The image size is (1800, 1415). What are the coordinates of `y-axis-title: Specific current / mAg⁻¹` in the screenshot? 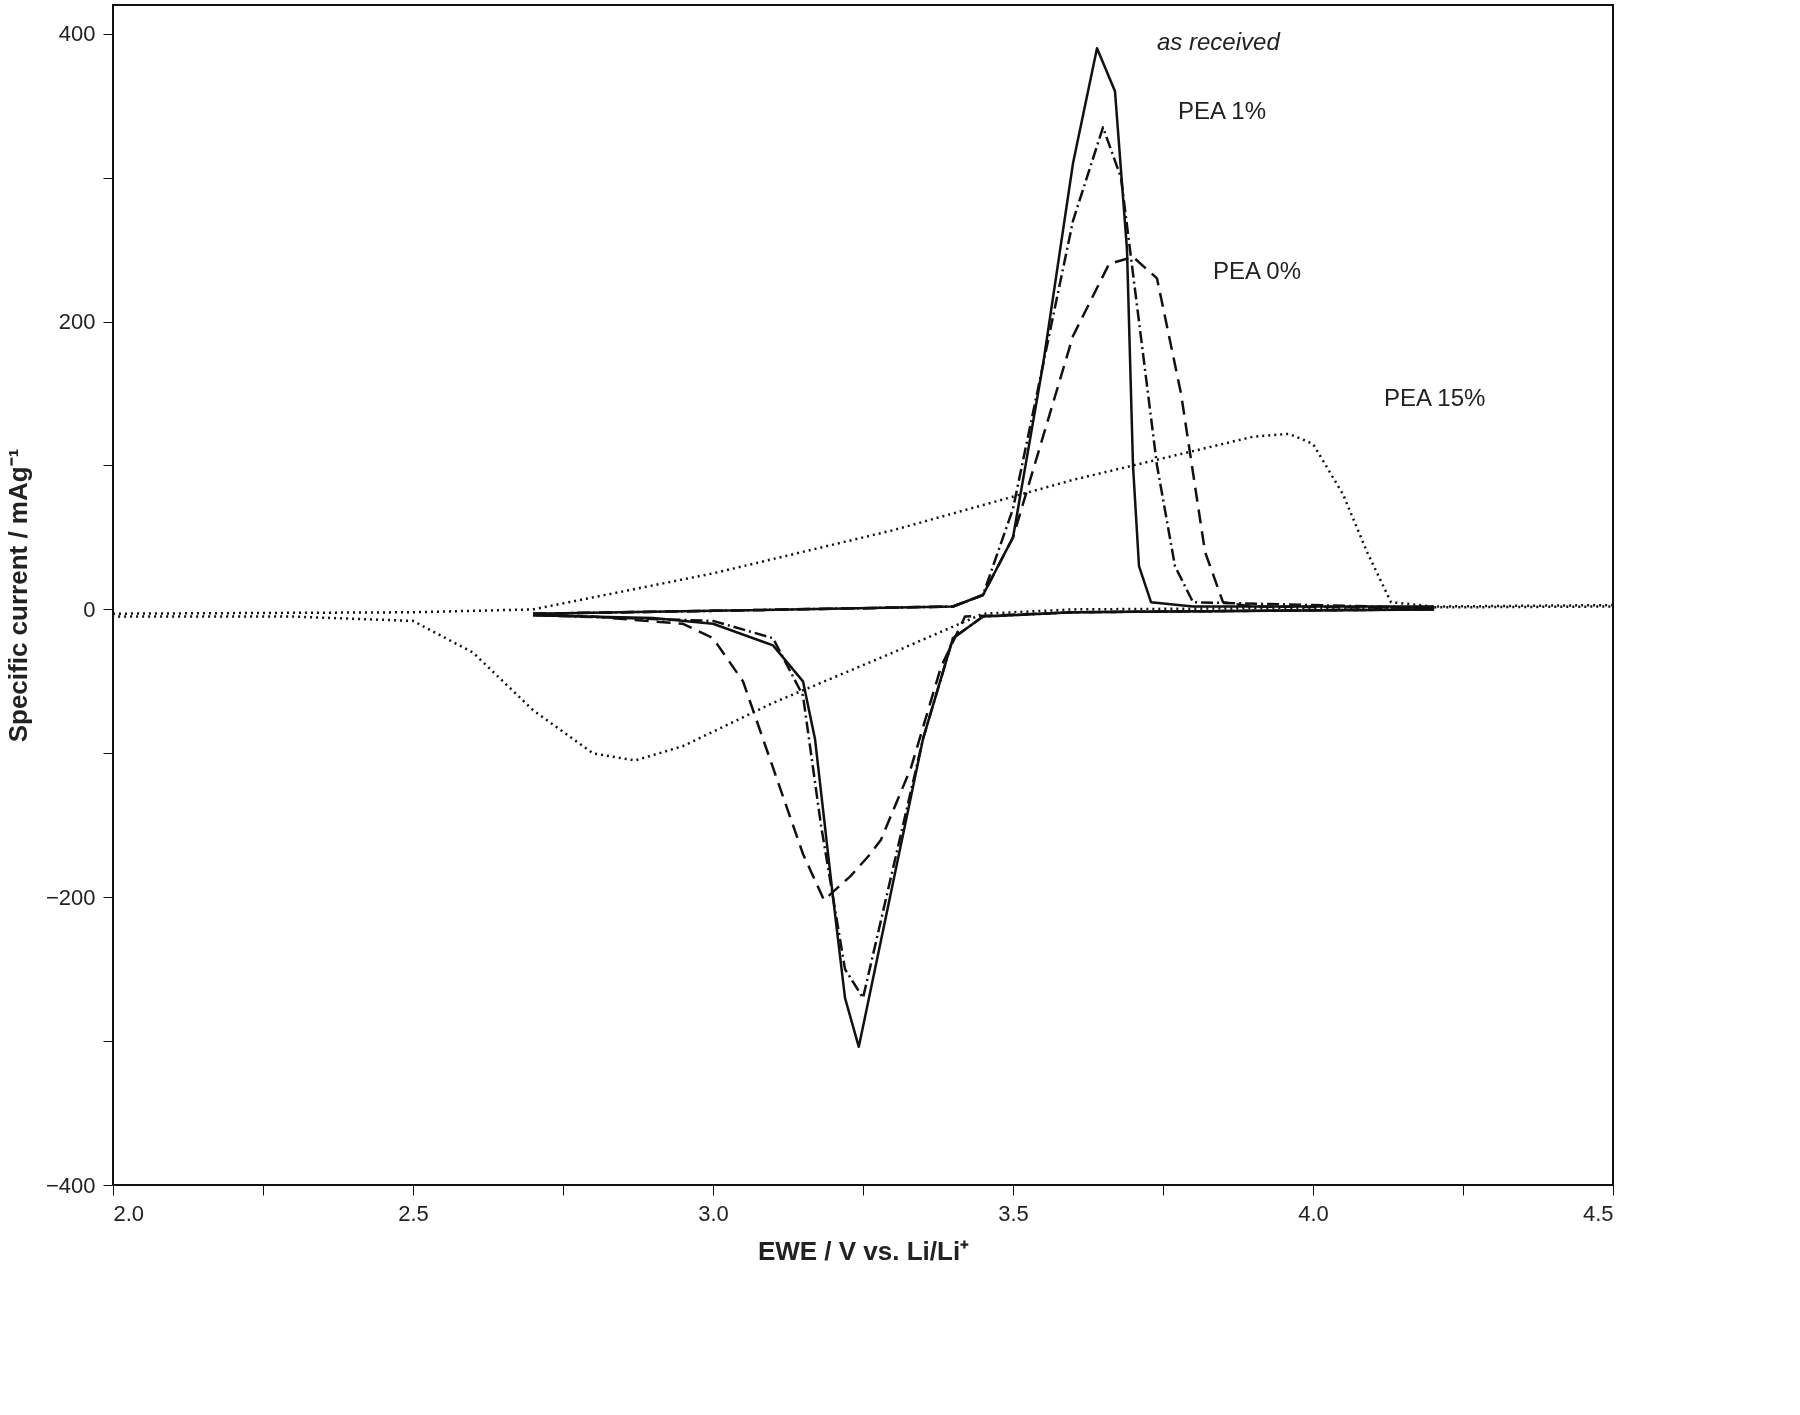 It's located at (17, 595).